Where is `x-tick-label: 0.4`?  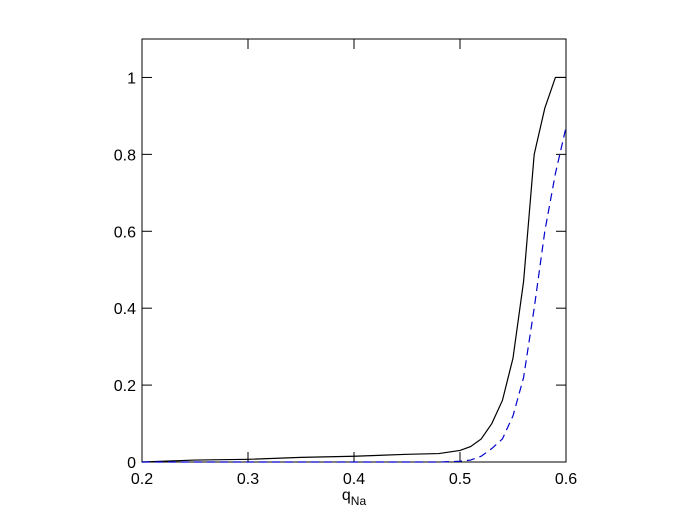
x-tick-label: 0.4 is located at coordinates (354, 479).